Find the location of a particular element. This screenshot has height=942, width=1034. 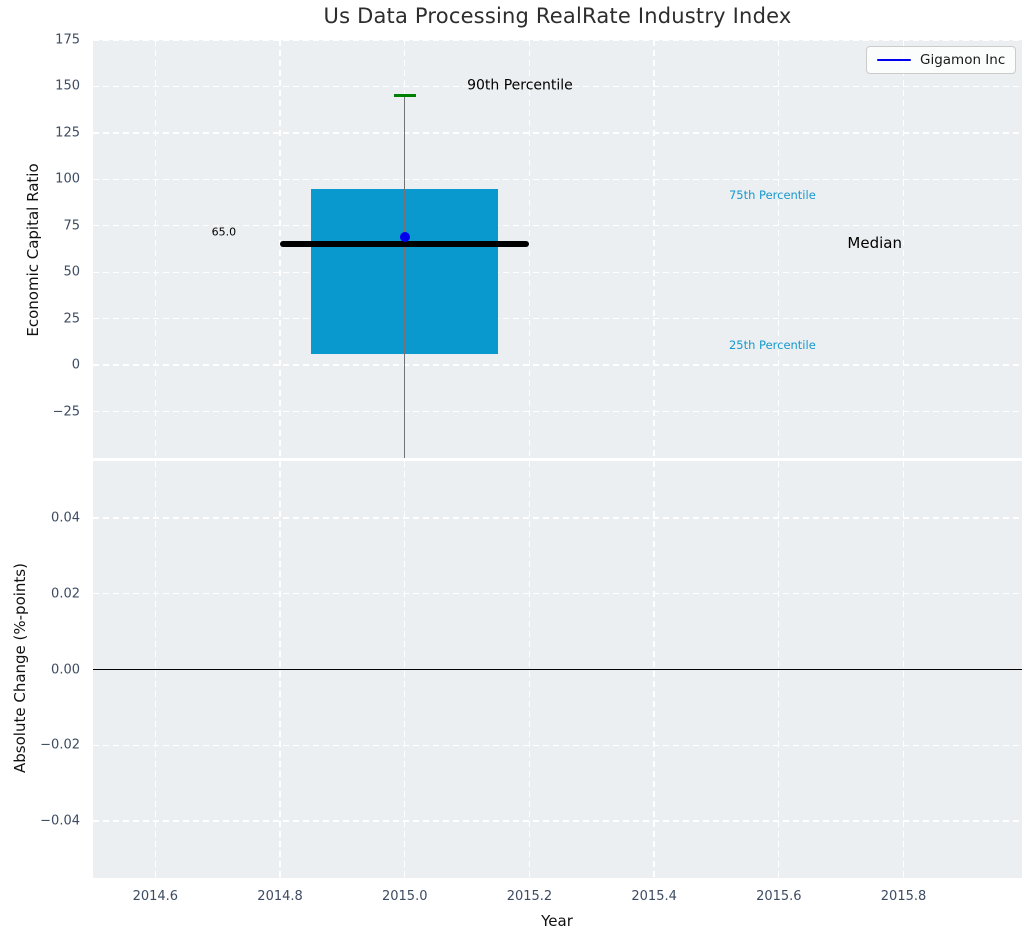

y-tick-label: 25 is located at coordinates (71, 319).